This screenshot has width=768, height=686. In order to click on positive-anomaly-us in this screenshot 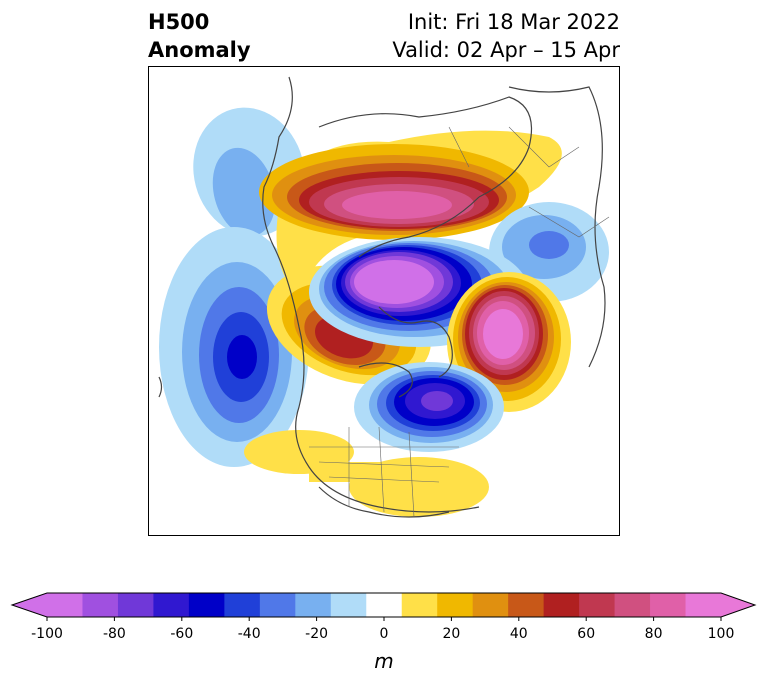, I will do `click(366, 473)`.